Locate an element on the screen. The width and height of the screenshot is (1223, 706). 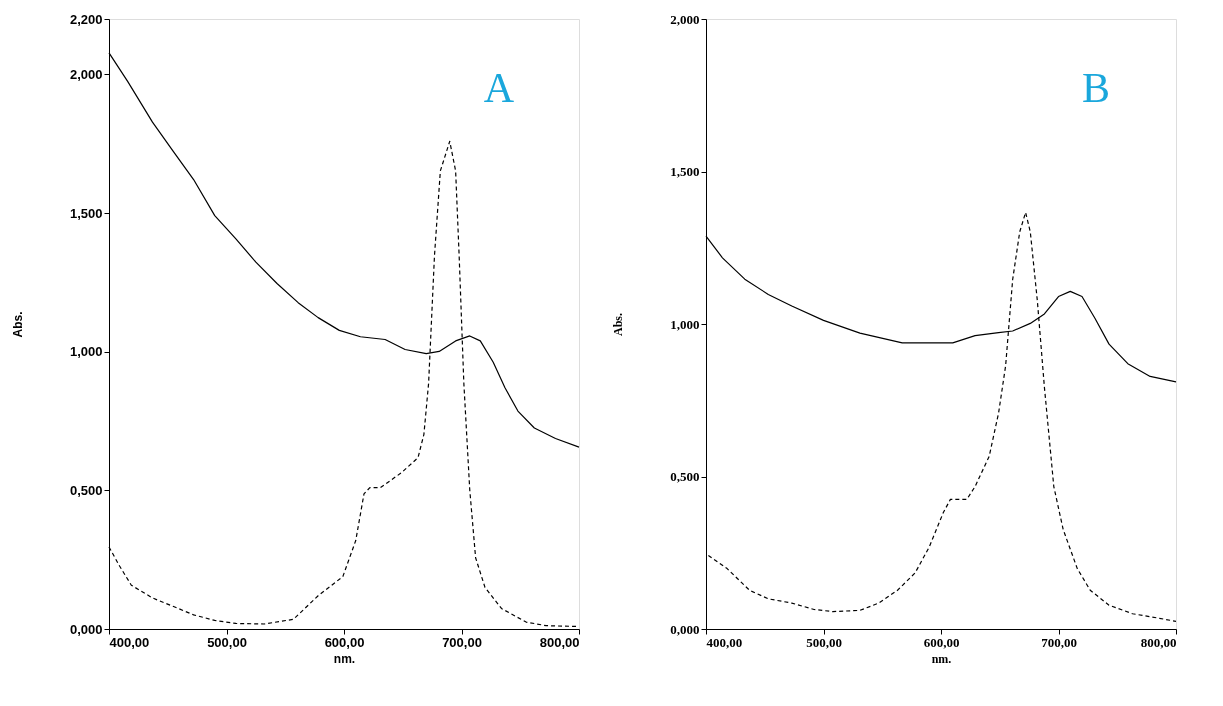
y-tick-label: 2,200 is located at coordinates (86, 19).